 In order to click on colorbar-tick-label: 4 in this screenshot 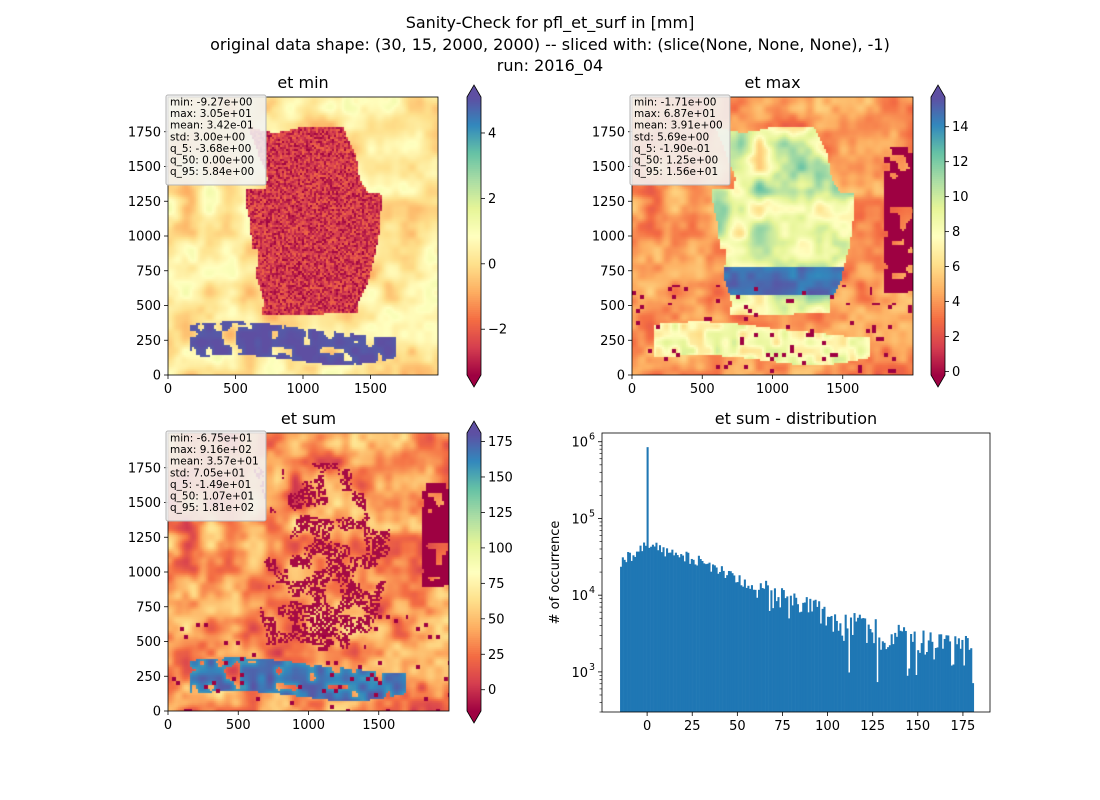, I will do `click(492, 133)`.